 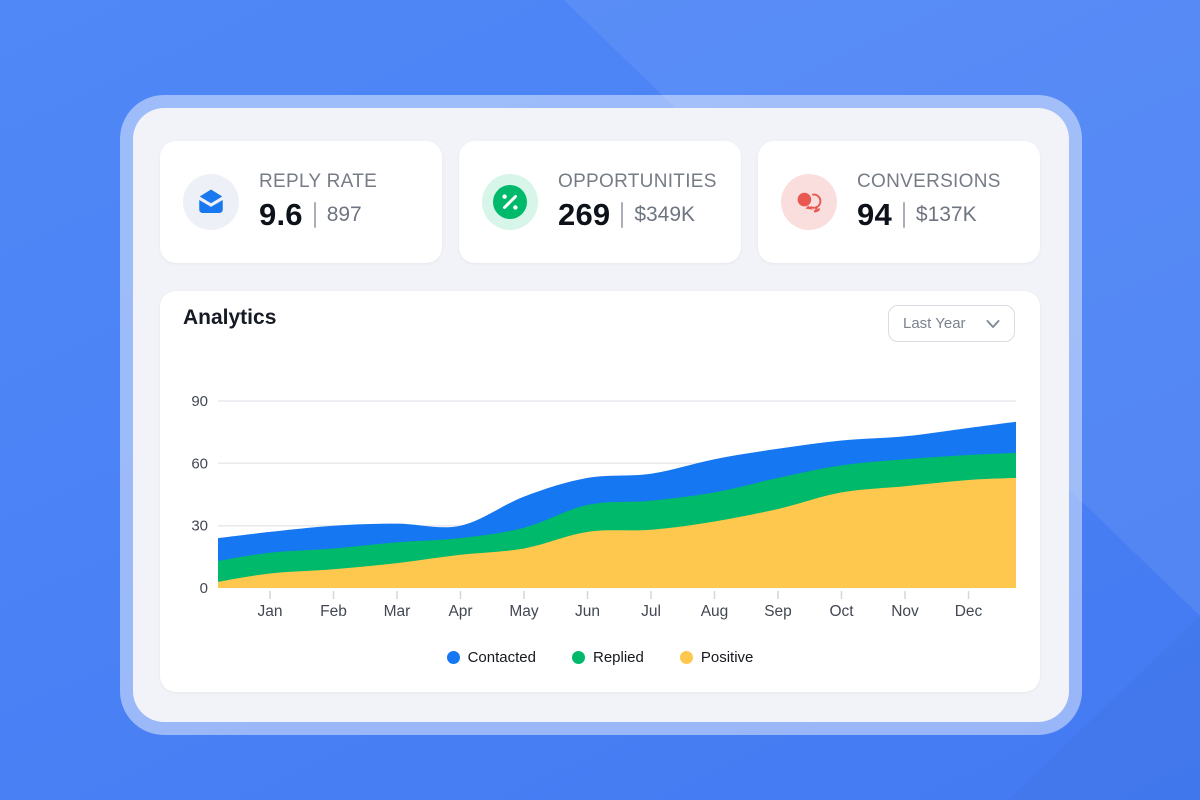 I want to click on x-axis-tick-label: Apr, so click(x=460, y=611).